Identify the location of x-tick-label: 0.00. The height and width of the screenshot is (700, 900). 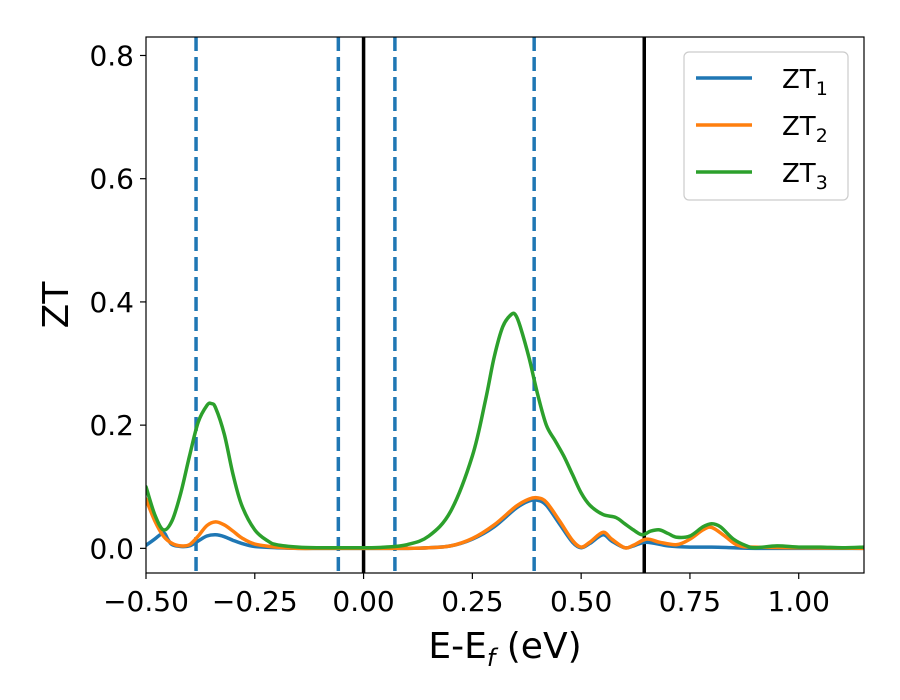
(363, 601).